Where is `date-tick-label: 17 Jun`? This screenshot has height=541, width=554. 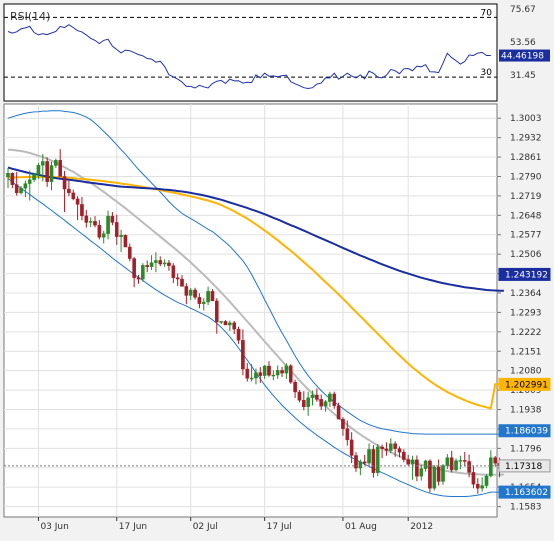
date-tick-label: 17 Jun is located at coordinates (133, 527).